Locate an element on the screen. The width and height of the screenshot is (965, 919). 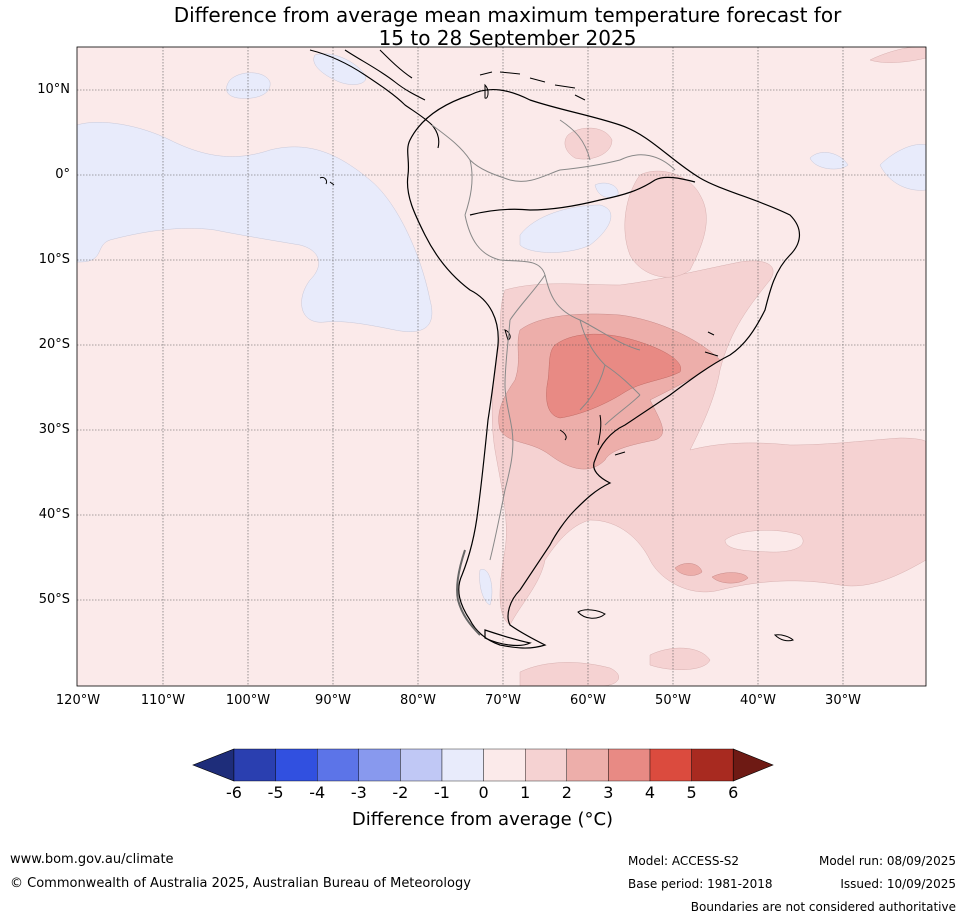
lat-label-30s: 30°S is located at coordinates (54, 429).